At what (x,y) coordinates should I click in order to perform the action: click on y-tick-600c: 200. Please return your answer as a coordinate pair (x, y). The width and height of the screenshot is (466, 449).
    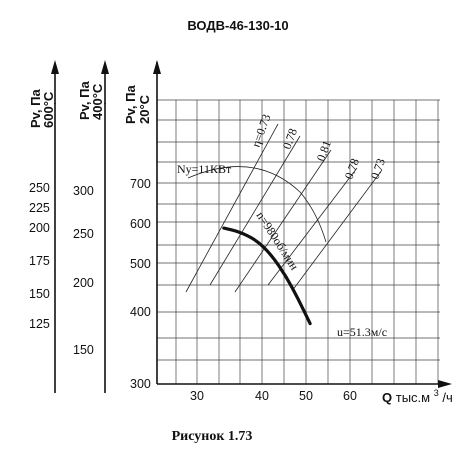
    Looking at the image, I should click on (39, 228).